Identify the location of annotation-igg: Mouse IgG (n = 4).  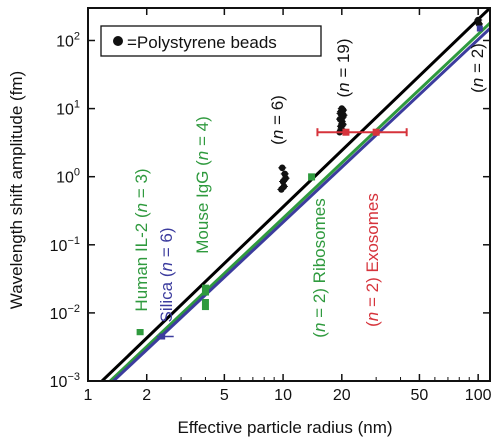
(202, 185).